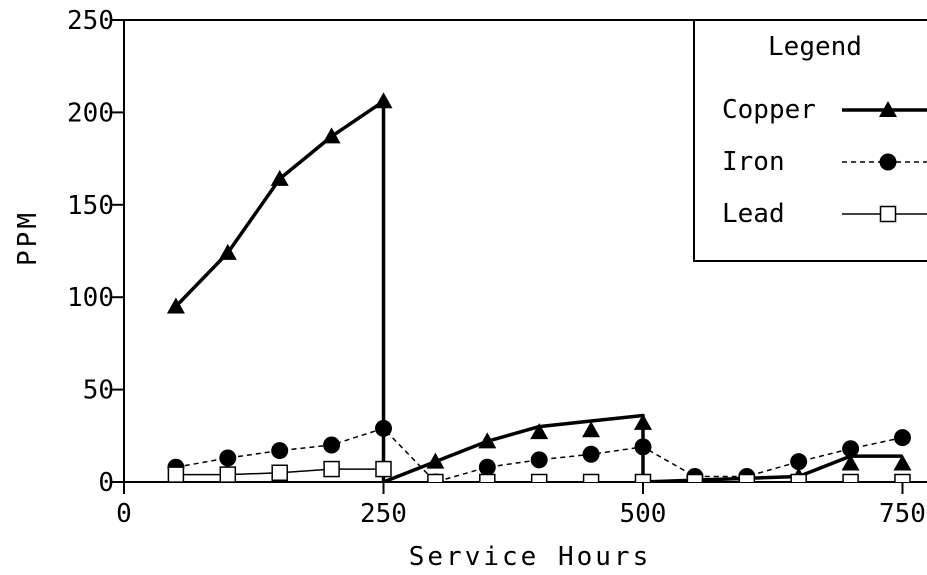 Image resolution: width=927 pixels, height=575 pixels. Describe the element at coordinates (769, 110) in the screenshot. I see `legend-label-copper: Copper` at that location.